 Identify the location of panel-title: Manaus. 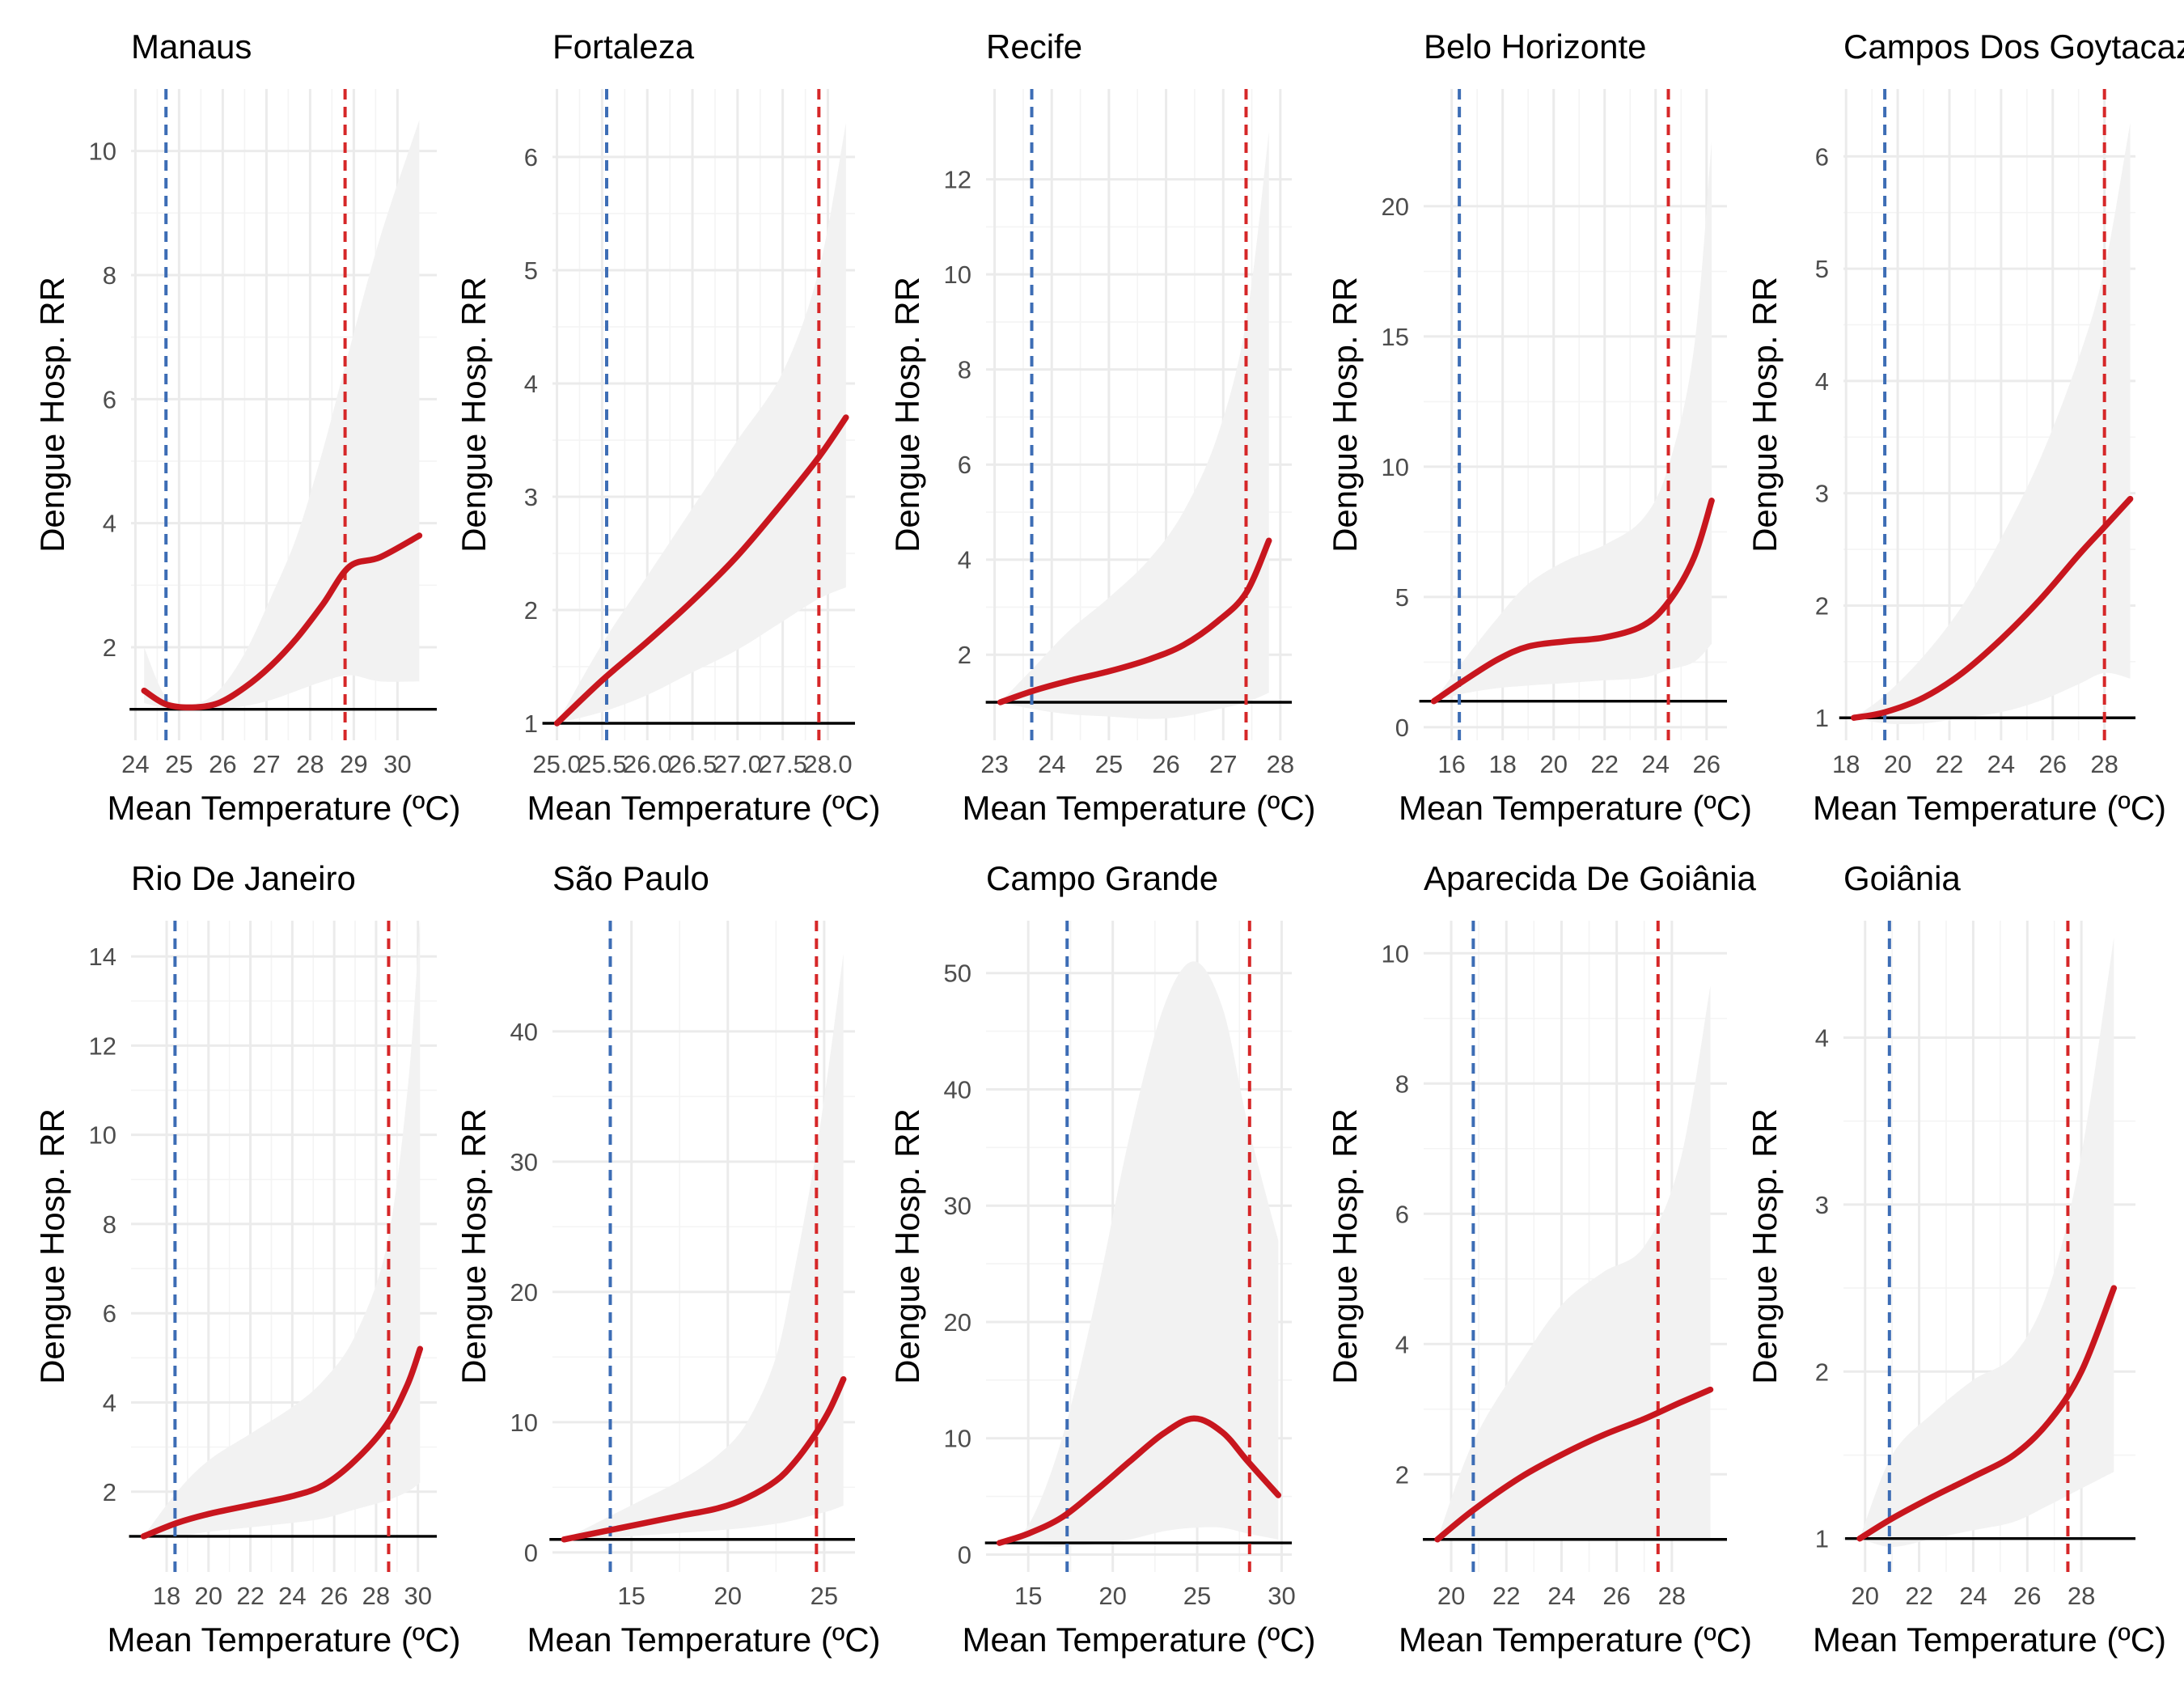
(192, 47).